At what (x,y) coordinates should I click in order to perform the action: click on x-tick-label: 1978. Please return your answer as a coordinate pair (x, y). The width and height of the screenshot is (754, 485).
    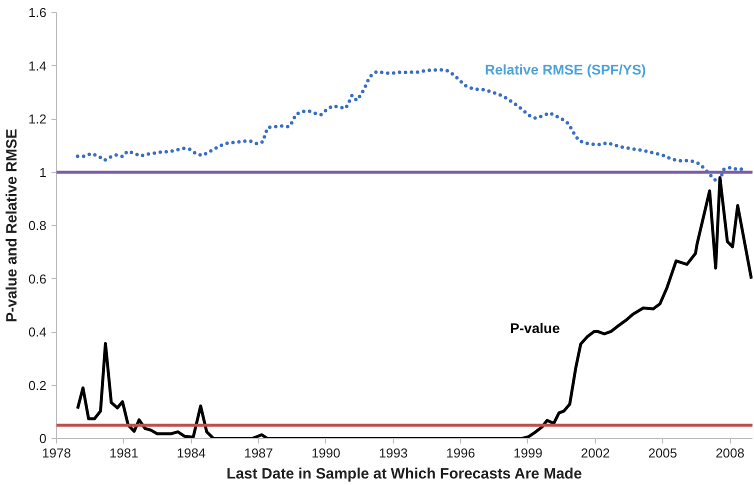
    Looking at the image, I should click on (56, 453).